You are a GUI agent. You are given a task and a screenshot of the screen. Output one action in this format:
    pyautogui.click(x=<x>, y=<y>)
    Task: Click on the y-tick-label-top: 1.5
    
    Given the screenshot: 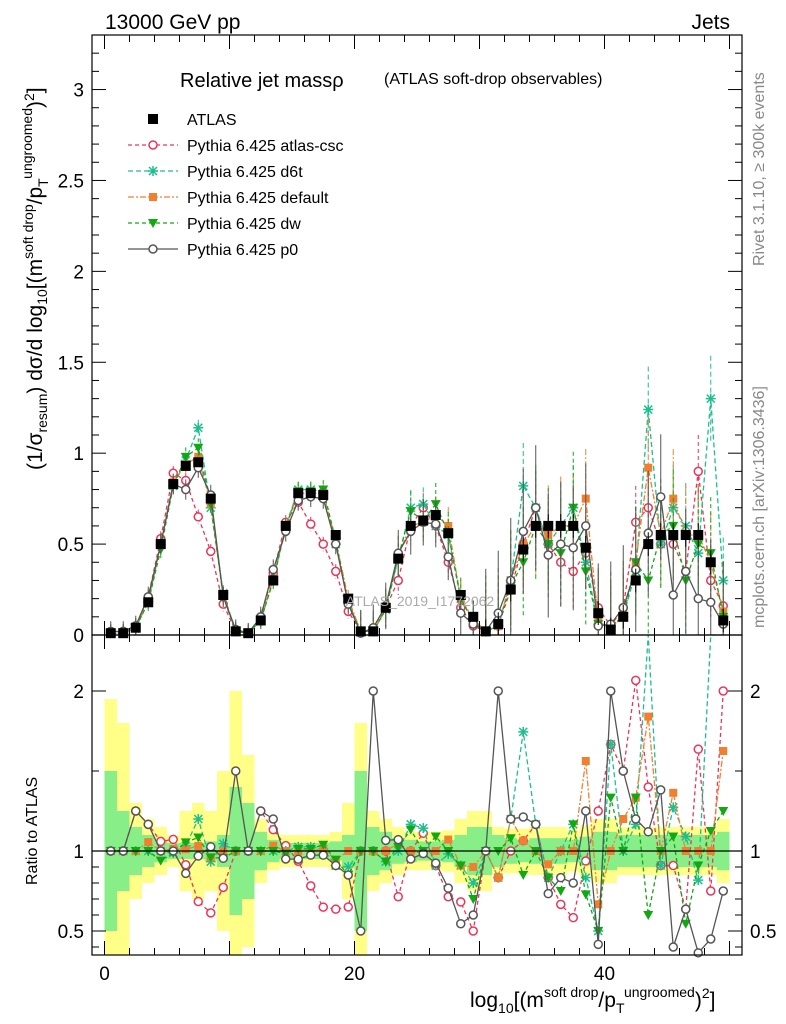 What is the action you would take?
    pyautogui.click(x=71, y=363)
    